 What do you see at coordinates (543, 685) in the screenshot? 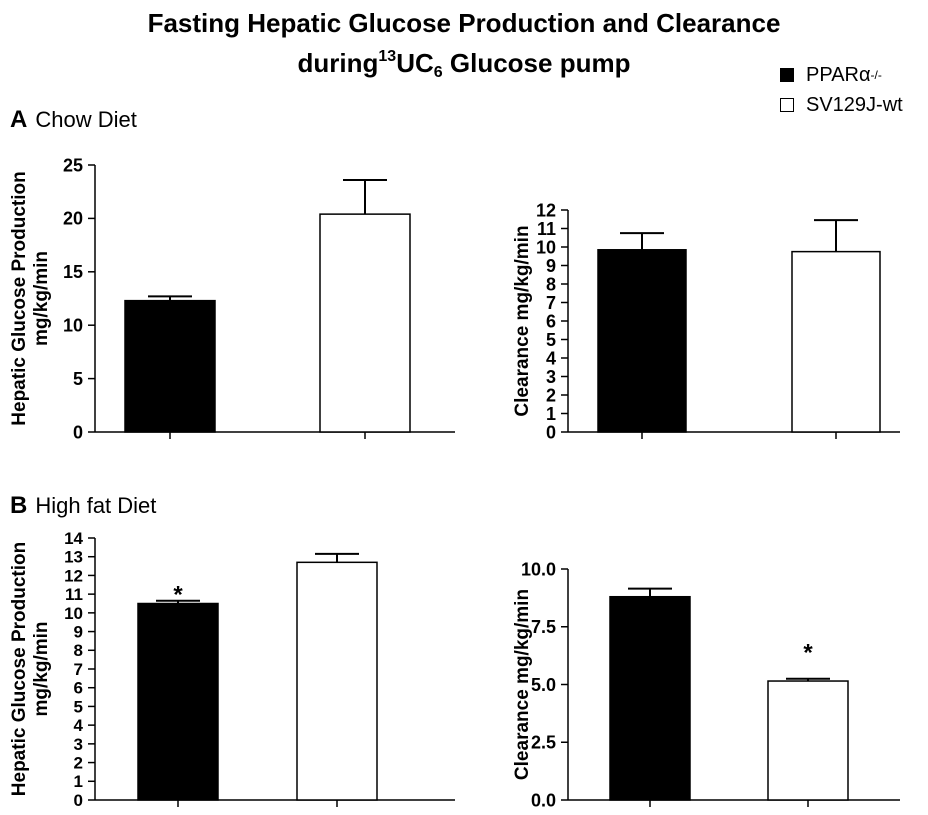
I see `chart4-y-tick-label: 5.0` at bounding box center [543, 685].